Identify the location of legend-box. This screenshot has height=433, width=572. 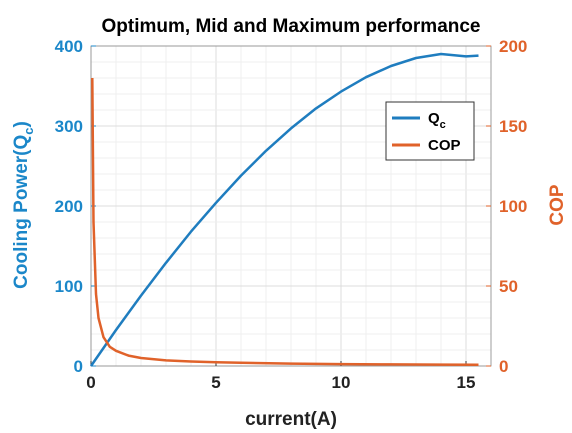
(430, 131).